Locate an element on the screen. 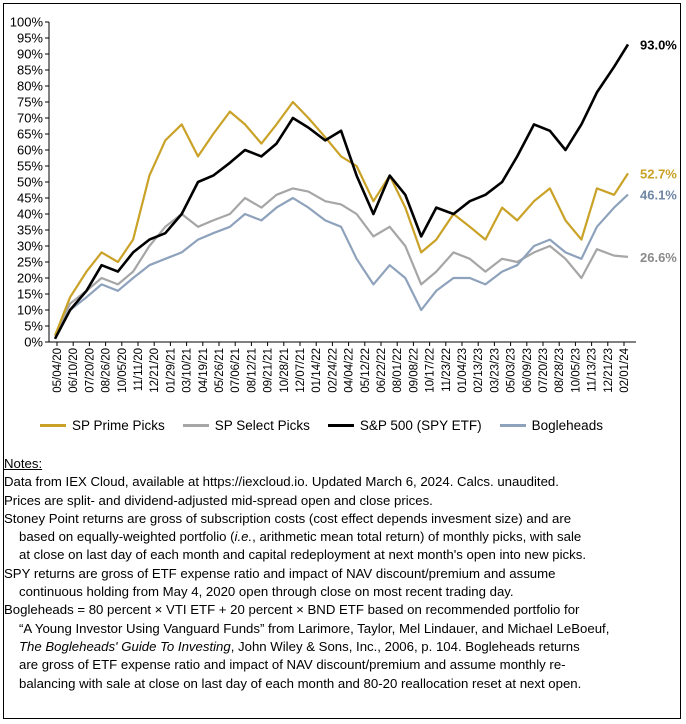  legend-label: SP Prime Picks is located at coordinates (118, 425).